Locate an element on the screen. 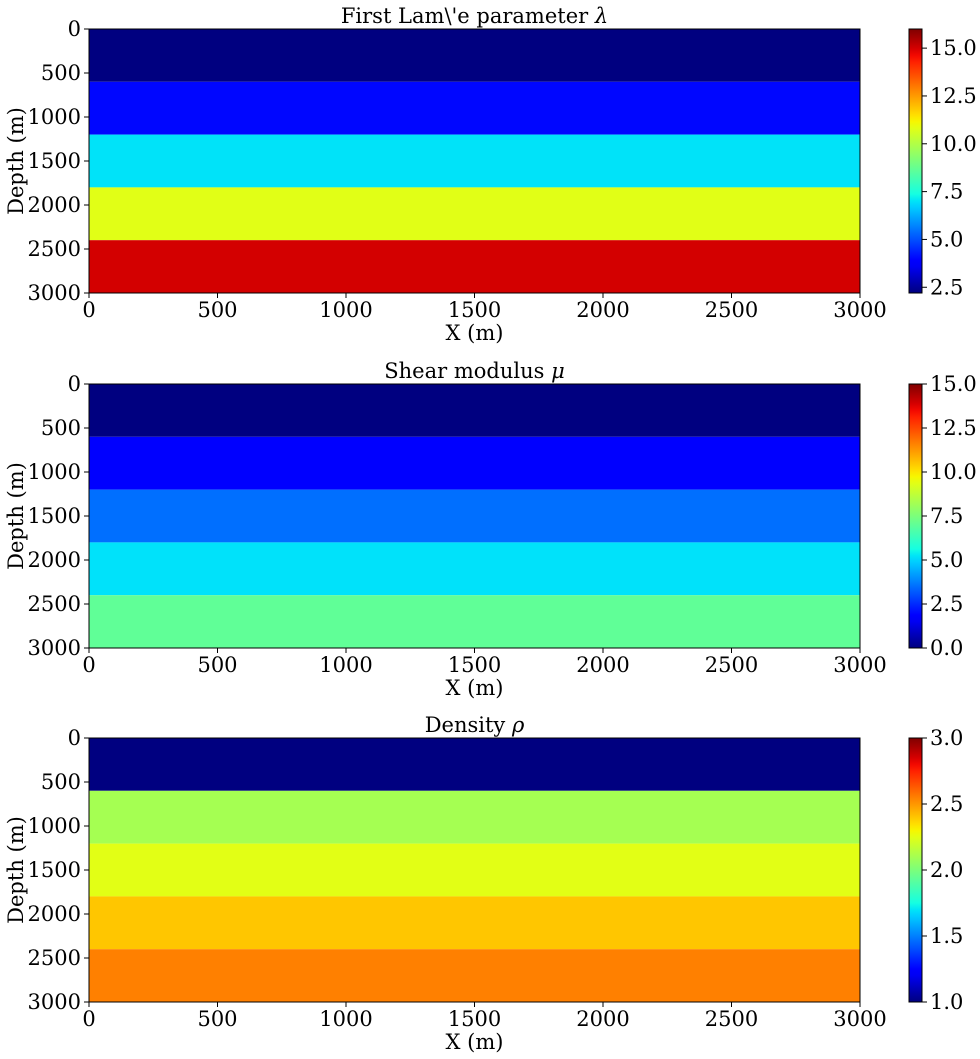 The width and height of the screenshot is (980, 1059). chart-title: Density ρ is located at coordinates (475, 725).